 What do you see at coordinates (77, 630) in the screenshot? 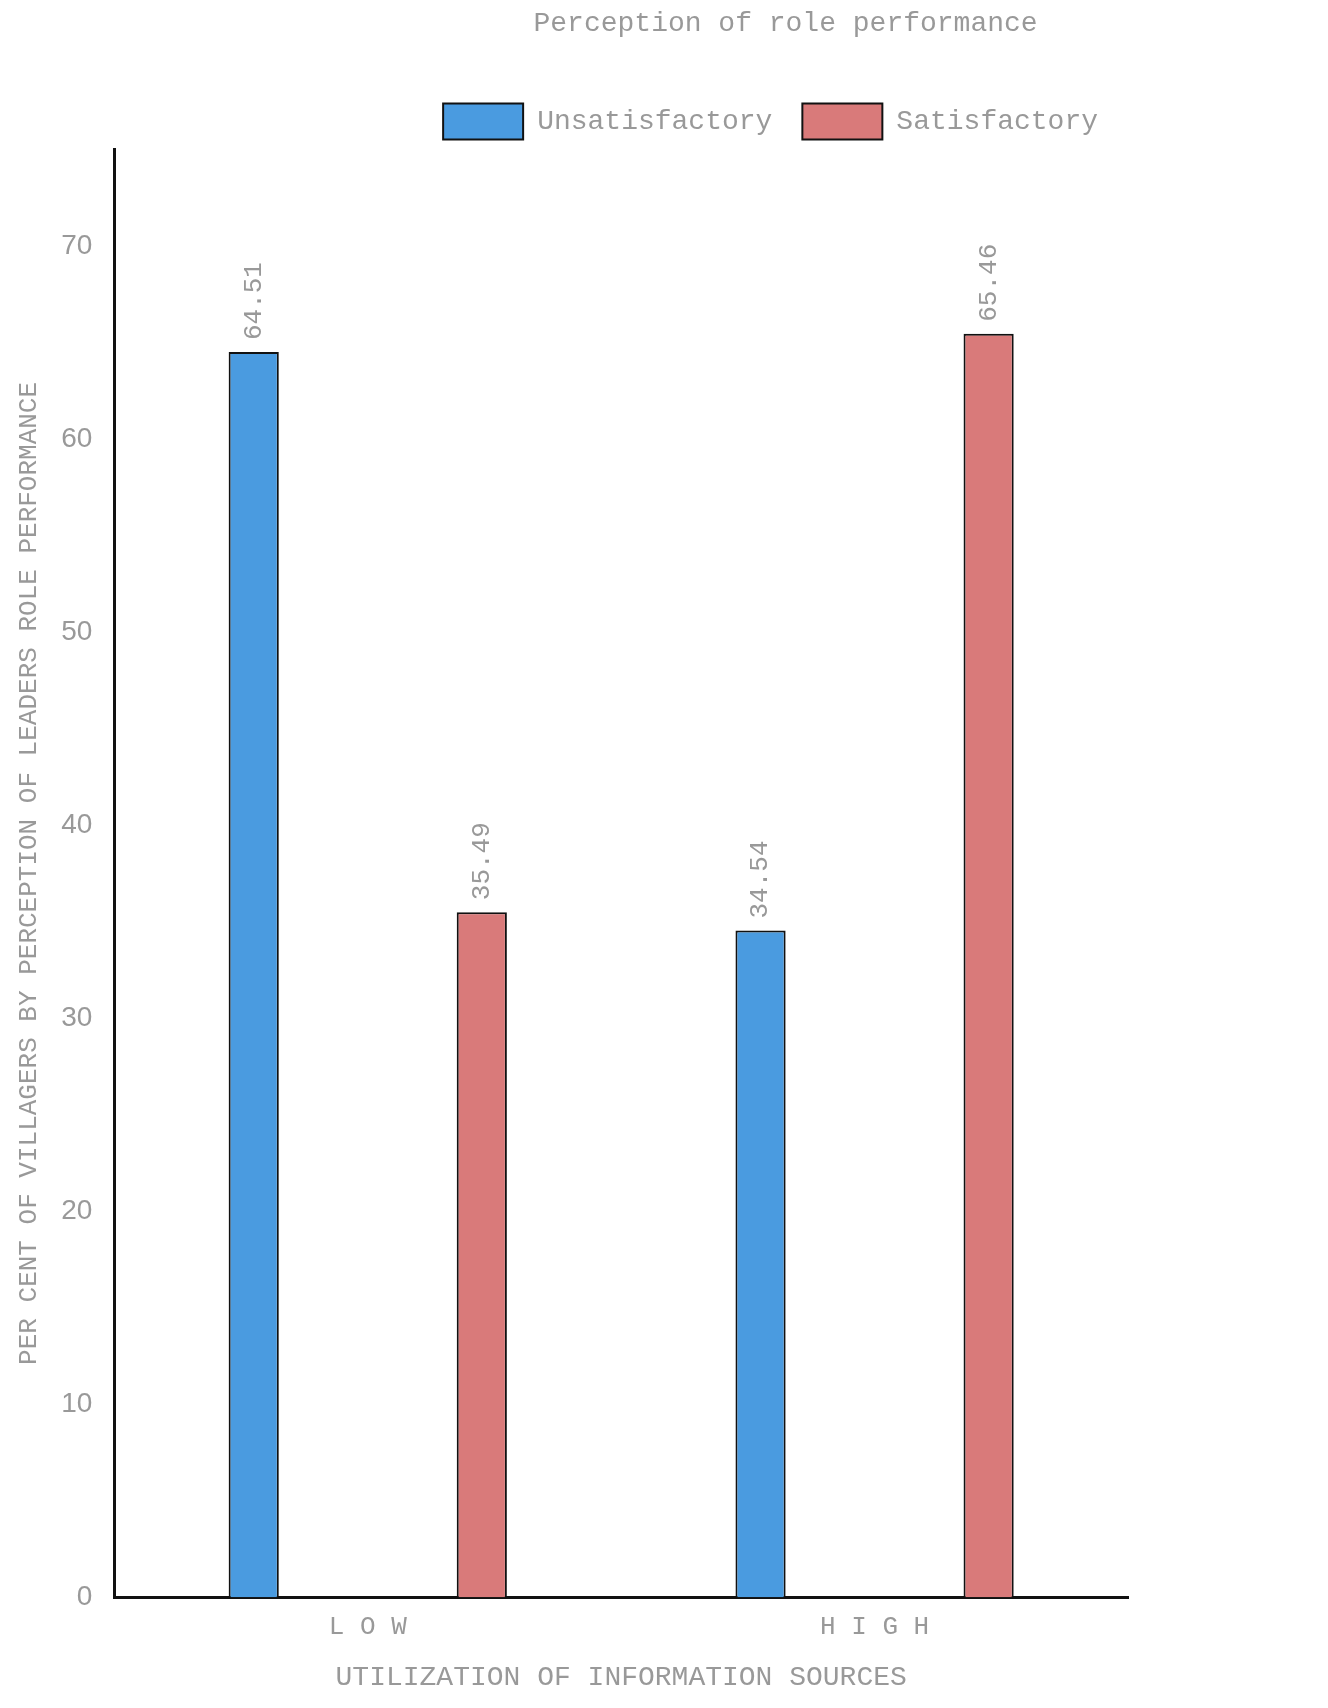
I see `y-tick-label: 50` at bounding box center [77, 630].